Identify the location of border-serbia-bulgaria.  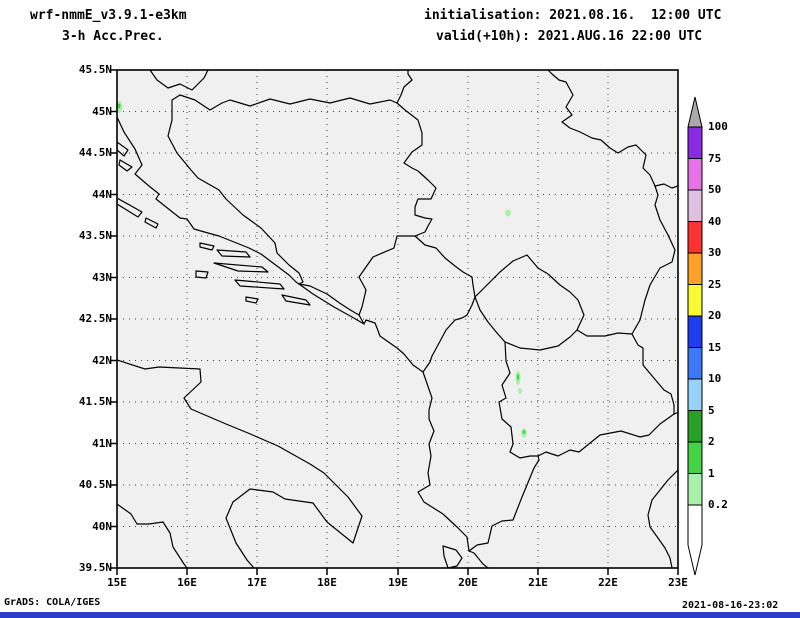
(653, 260).